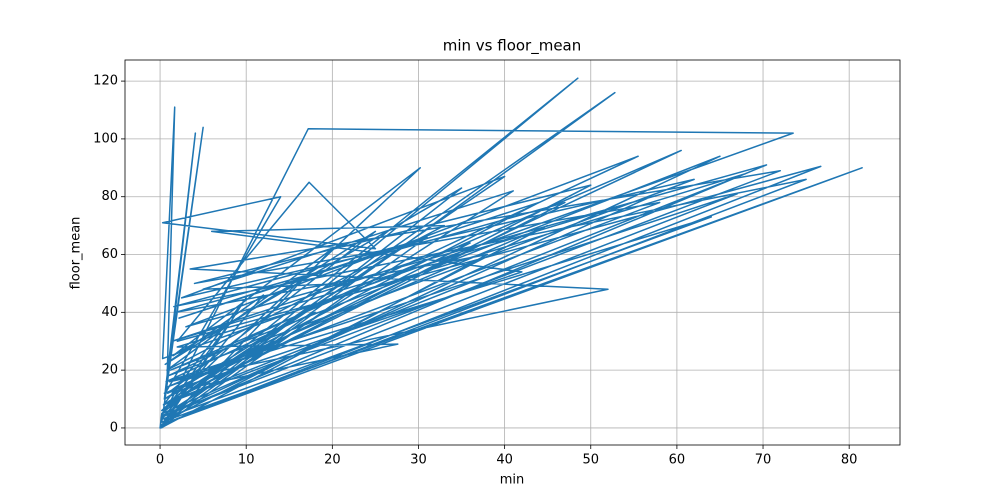 The height and width of the screenshot is (504, 1000). What do you see at coordinates (677, 460) in the screenshot?
I see `x-tick-label: 60` at bounding box center [677, 460].